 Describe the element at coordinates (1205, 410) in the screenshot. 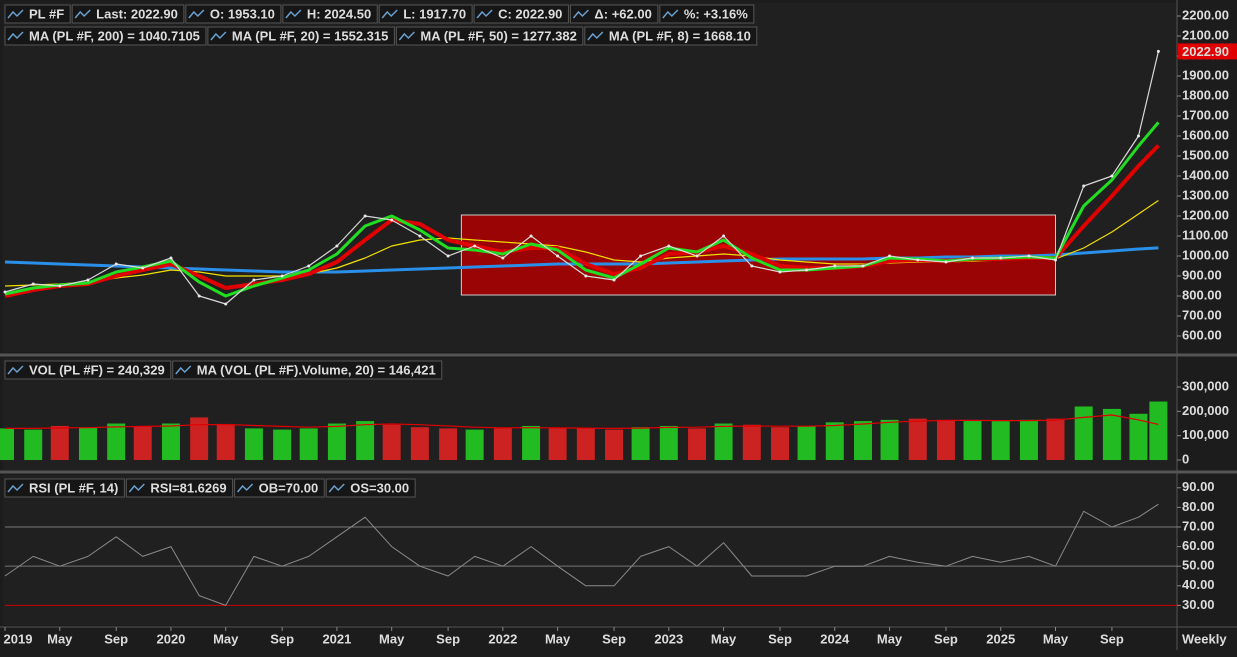

I see `y-tick-label: 200,000` at that location.